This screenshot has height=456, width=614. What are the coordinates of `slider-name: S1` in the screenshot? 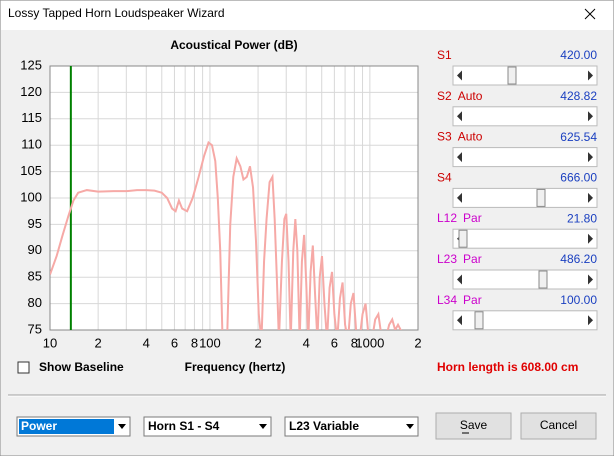 It's located at (444, 55).